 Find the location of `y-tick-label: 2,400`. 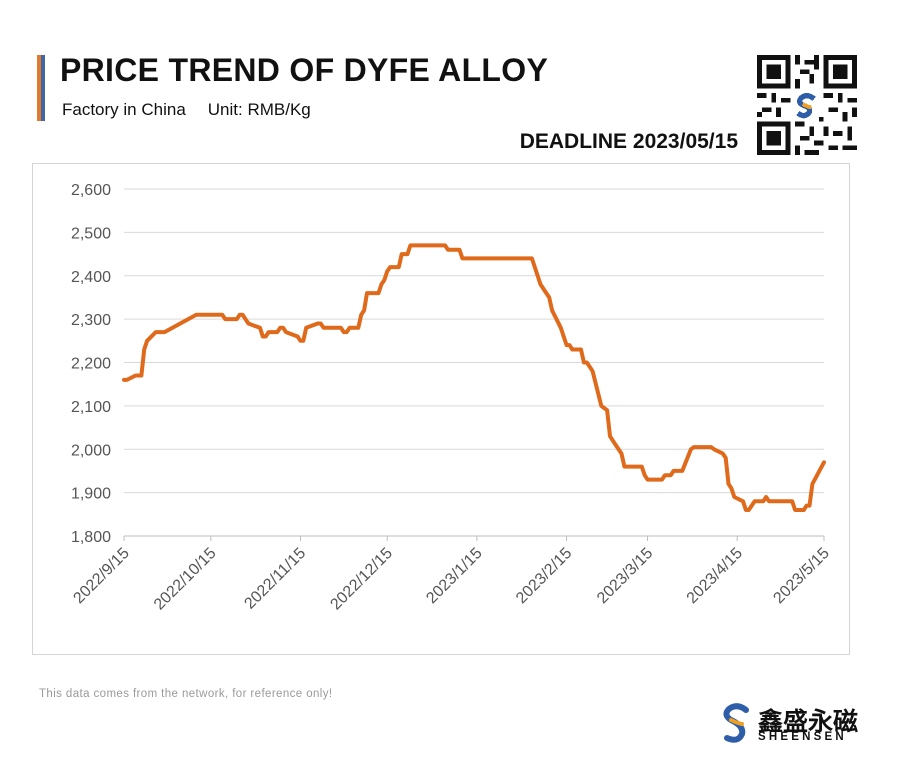

y-tick-label: 2,400 is located at coordinates (91, 277).